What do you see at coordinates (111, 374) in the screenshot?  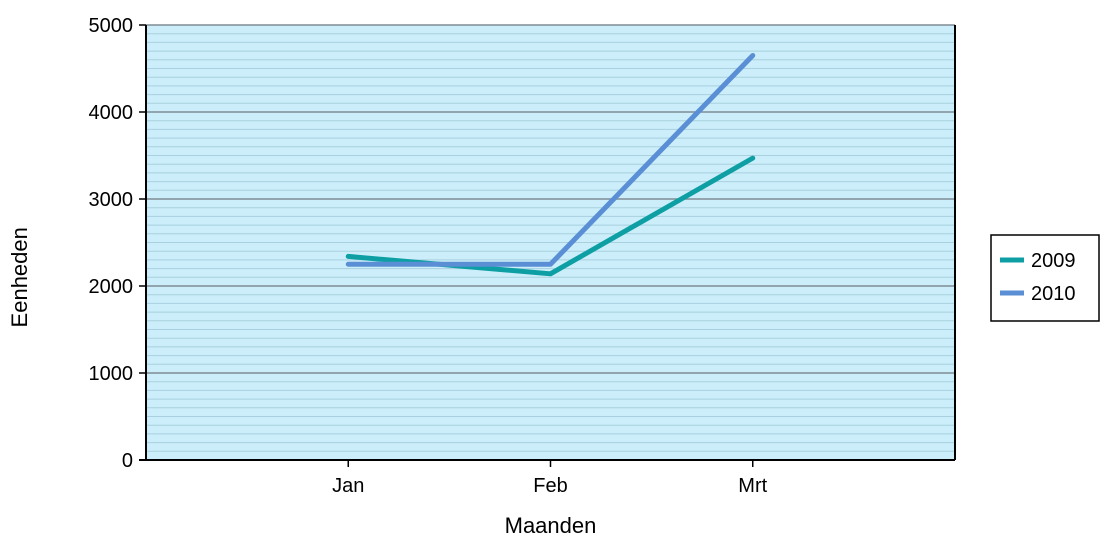 I see `y-tick-label: 1000` at bounding box center [111, 374].